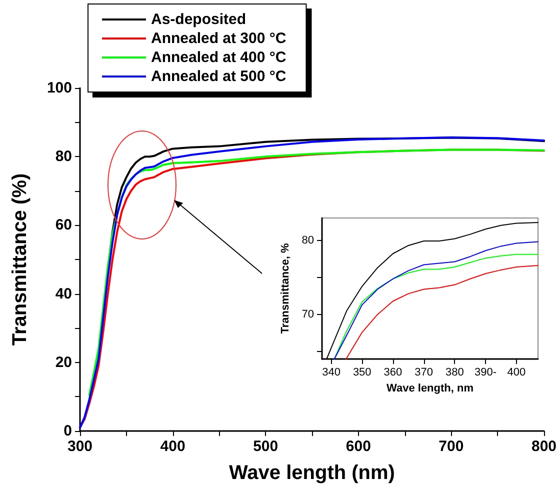  What do you see at coordinates (544, 446) in the screenshot?
I see `x-tick-label: 800` at bounding box center [544, 446].